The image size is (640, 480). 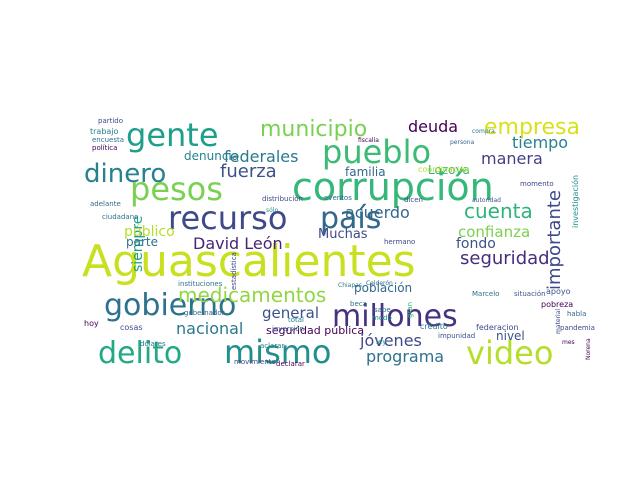 I want to click on cloud-word: familia, so click(x=365, y=172).